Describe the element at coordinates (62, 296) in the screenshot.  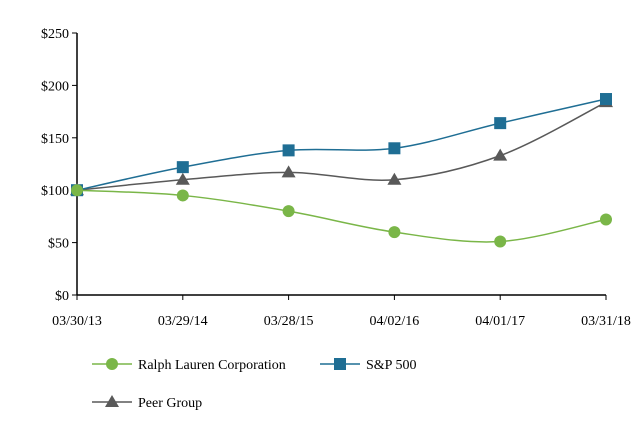
I see `y-tick-label: $0` at that location.